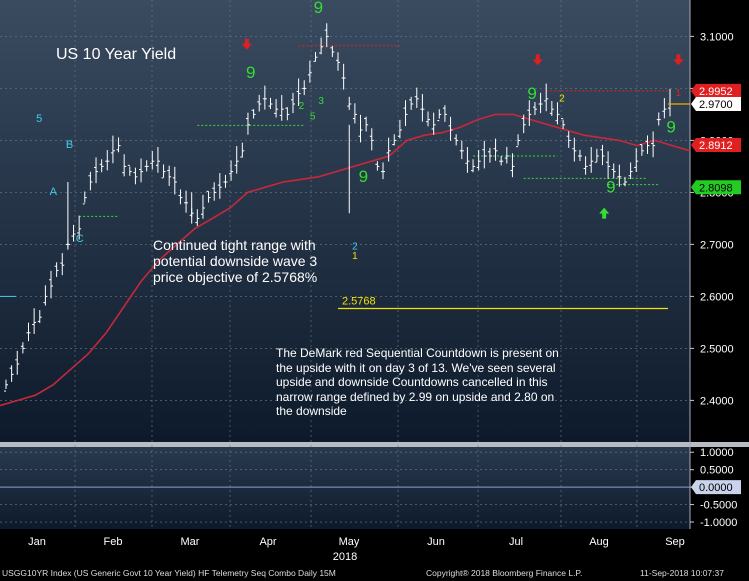 This screenshot has width=749, height=581. Describe the element at coordinates (717, 349) in the screenshot. I see `y-tick-label: 2.5000` at that location.